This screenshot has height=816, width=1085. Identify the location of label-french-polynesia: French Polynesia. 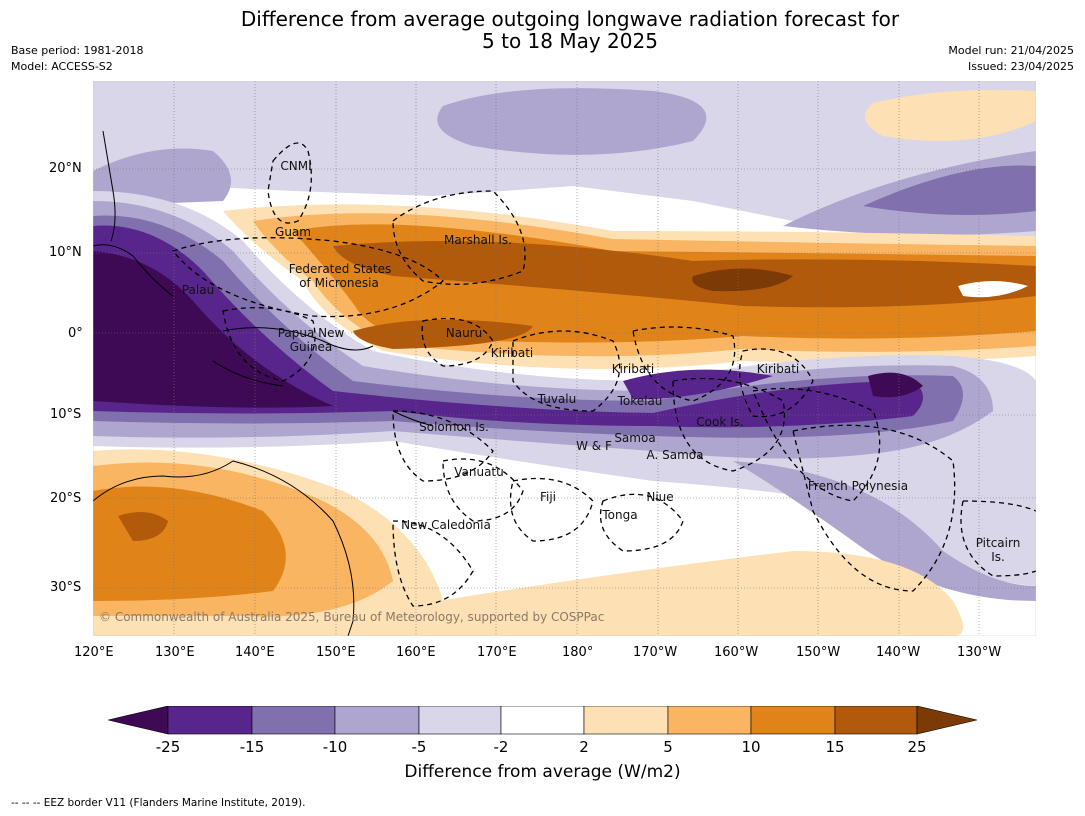
(858, 486).